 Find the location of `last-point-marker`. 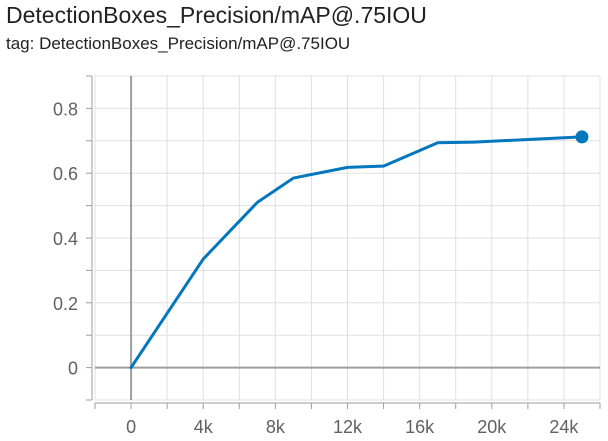

last-point-marker is located at coordinates (582, 137).